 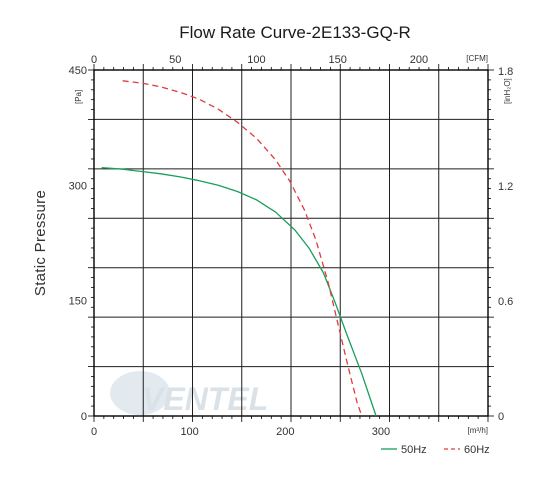 I want to click on x-tick-labels: 0 100 200 300, so click(x=240, y=432).